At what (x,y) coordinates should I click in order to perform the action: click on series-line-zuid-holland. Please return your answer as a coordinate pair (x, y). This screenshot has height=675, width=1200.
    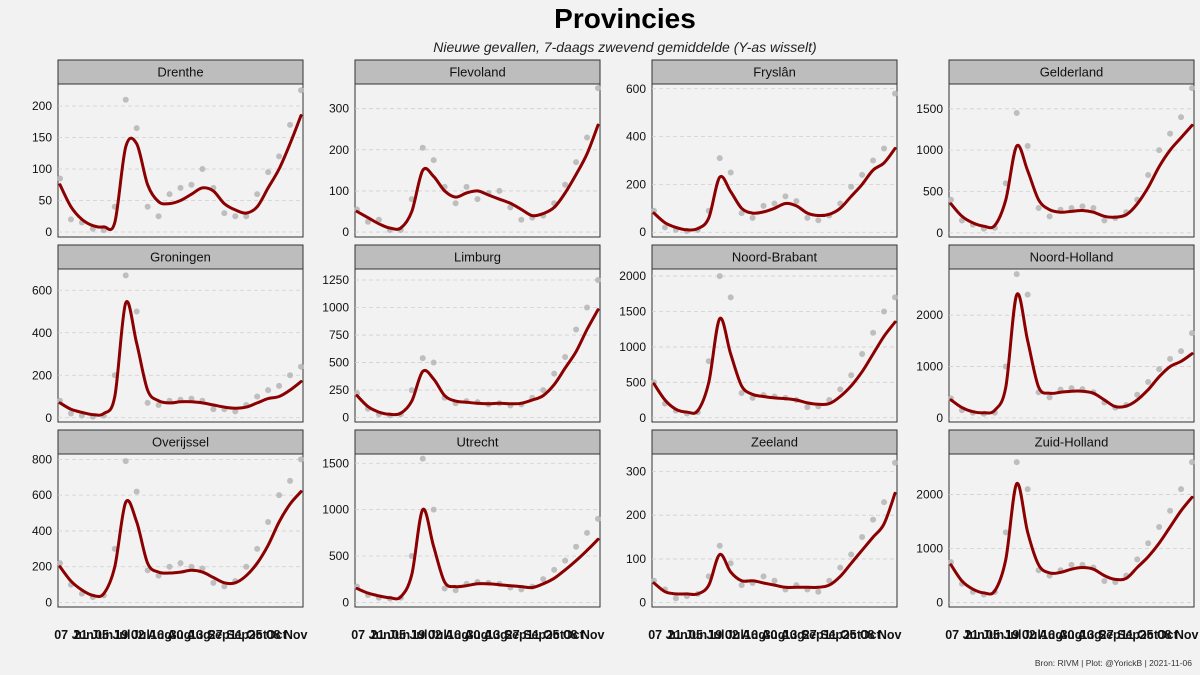
    Looking at the image, I should click on (1071, 539).